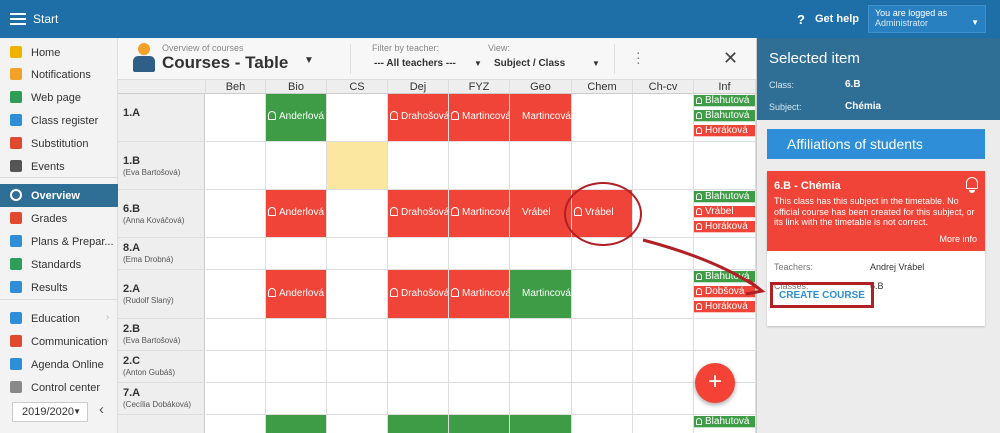 Image resolution: width=1000 pixels, height=433 pixels. I want to click on sidebar-item-education: Education ›, so click(59, 318).